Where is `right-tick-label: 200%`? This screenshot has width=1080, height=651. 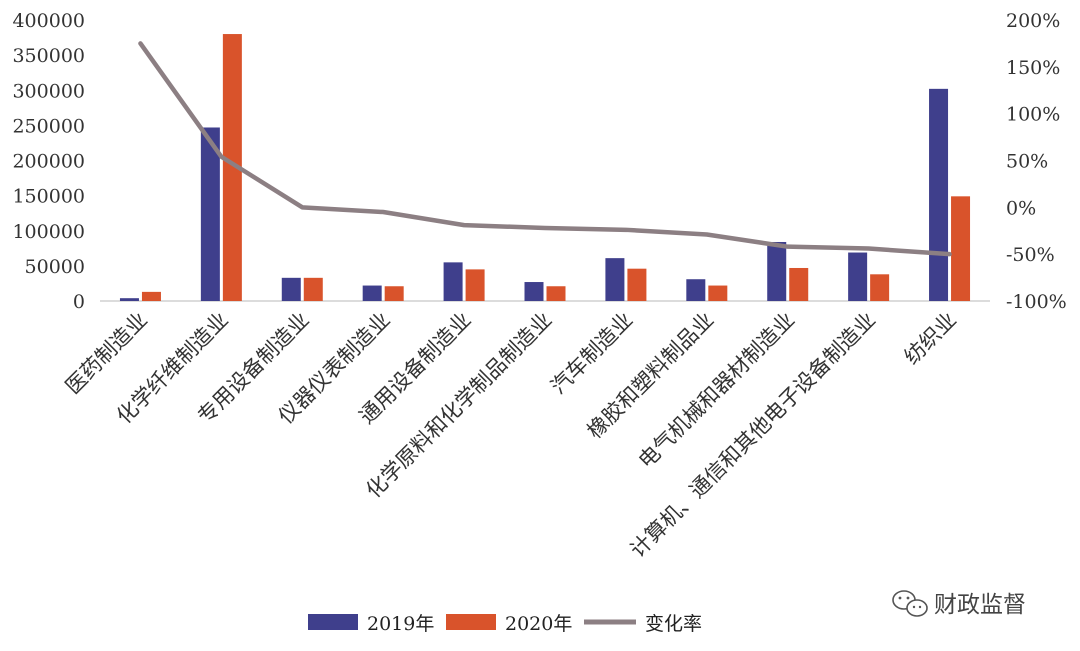 right-tick-label: 200% is located at coordinates (1033, 21).